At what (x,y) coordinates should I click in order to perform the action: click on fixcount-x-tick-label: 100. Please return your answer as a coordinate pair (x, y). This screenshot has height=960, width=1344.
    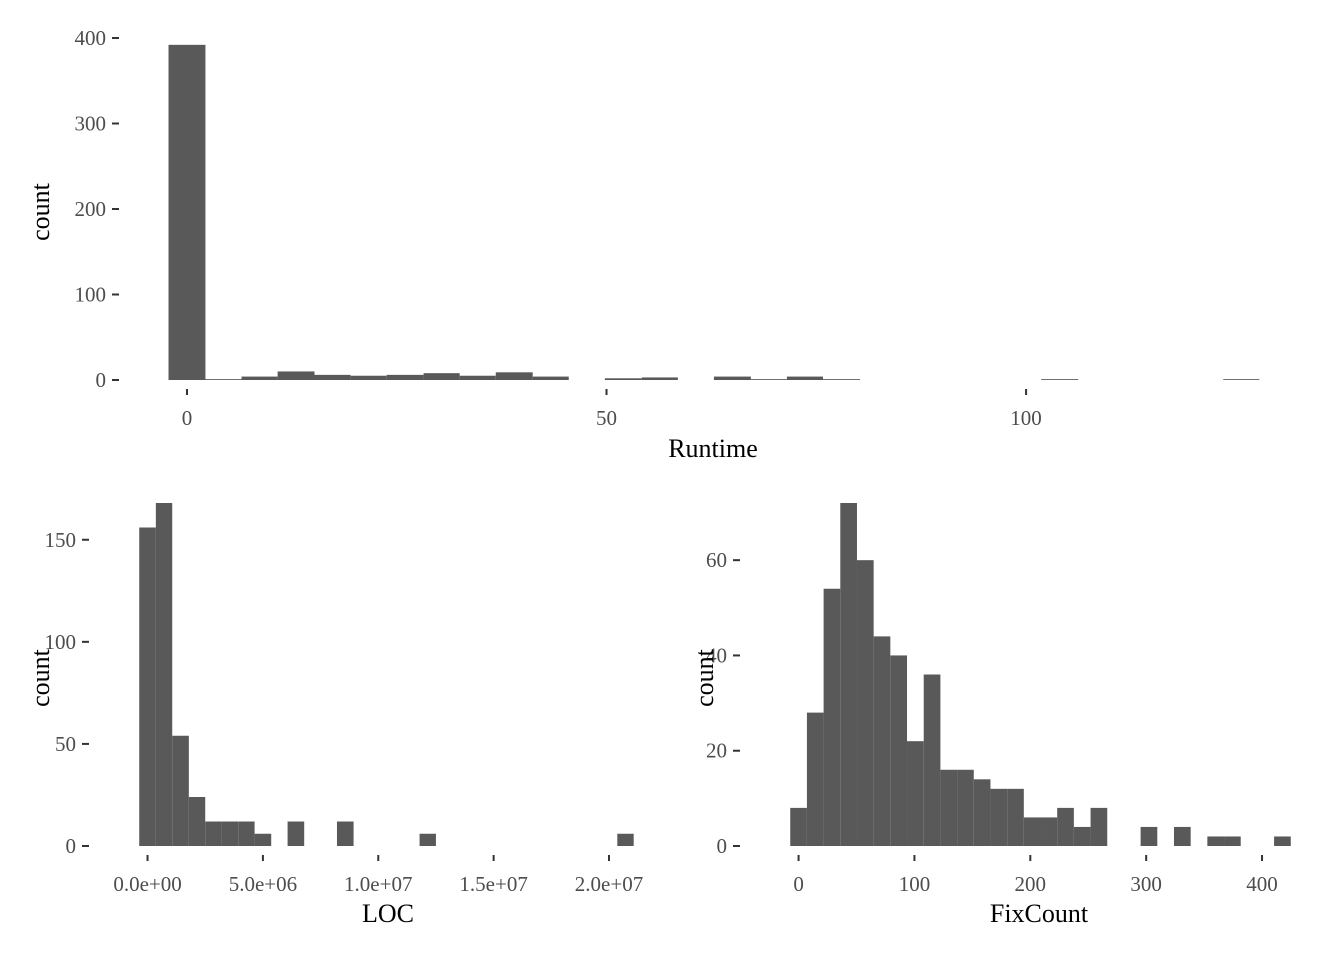
    Looking at the image, I should click on (915, 884).